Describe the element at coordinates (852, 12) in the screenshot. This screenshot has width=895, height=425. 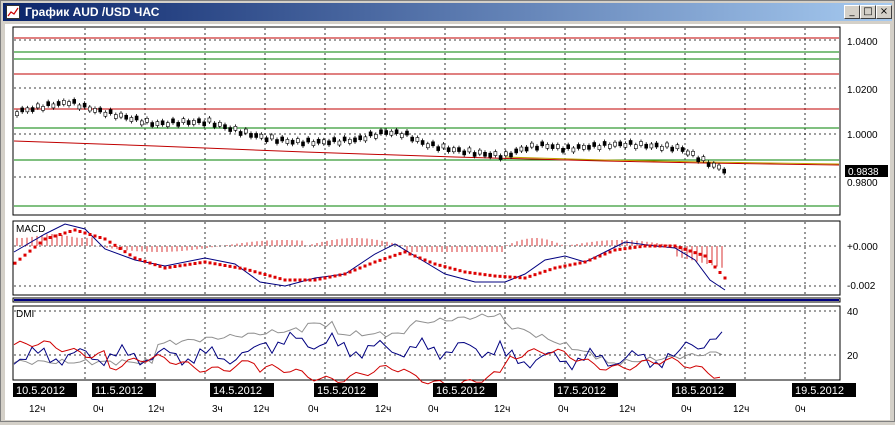
I see `minimize-button: _` at that location.